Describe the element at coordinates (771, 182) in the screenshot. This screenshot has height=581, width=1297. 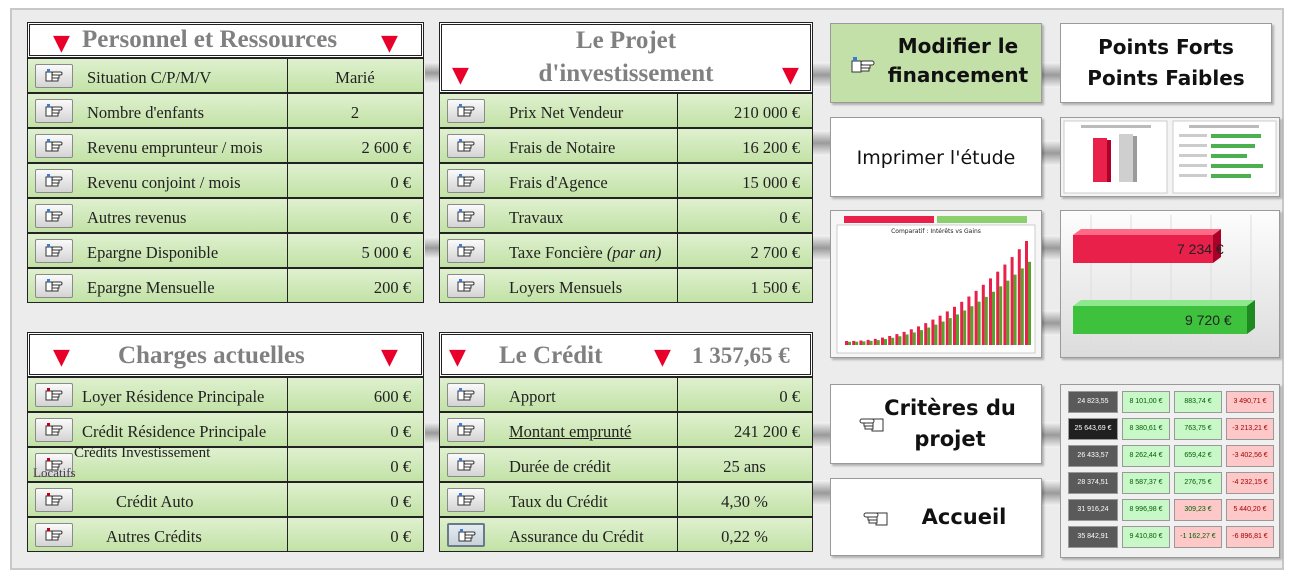
I see `row-value: 15 000 €` at that location.